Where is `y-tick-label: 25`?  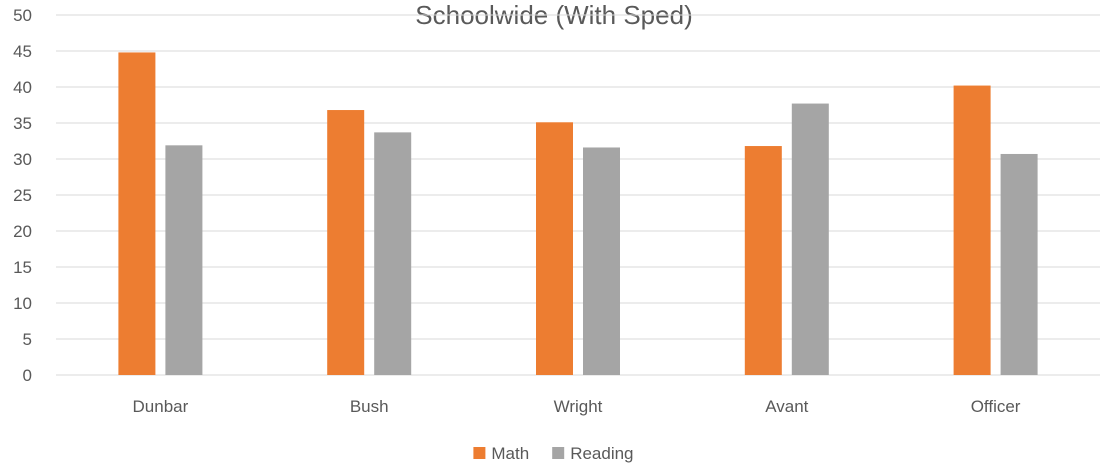
y-tick-label: 25 is located at coordinates (22, 195).